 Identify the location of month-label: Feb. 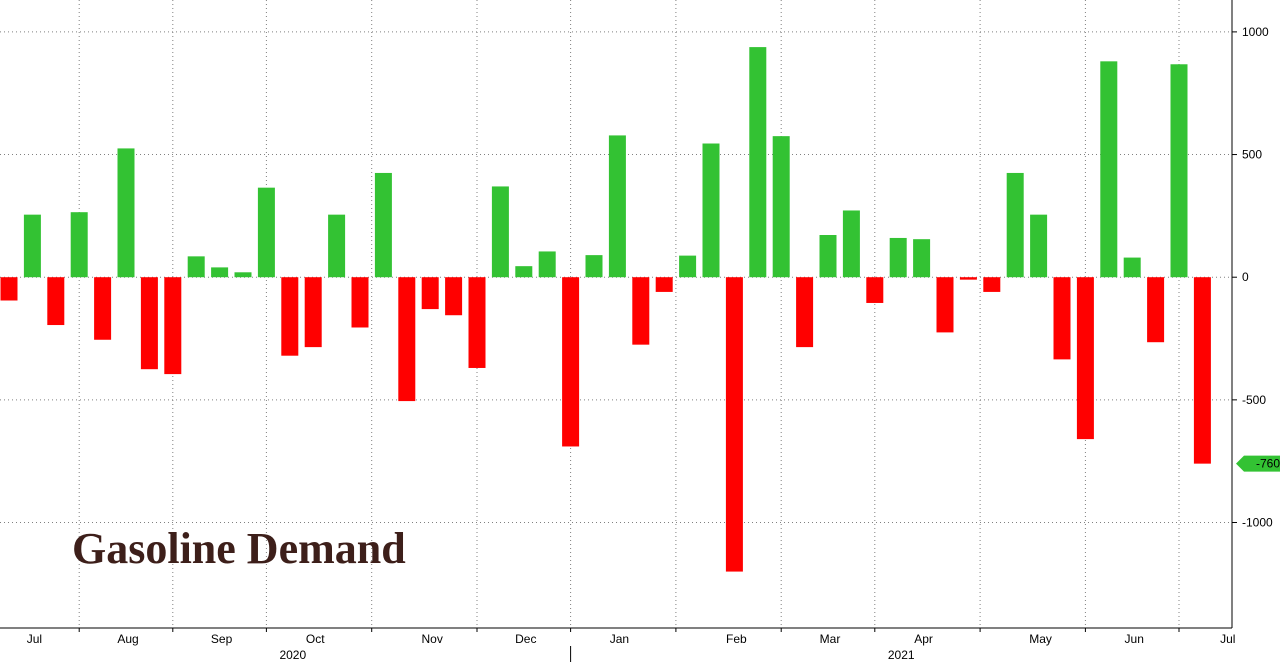
(736, 639).